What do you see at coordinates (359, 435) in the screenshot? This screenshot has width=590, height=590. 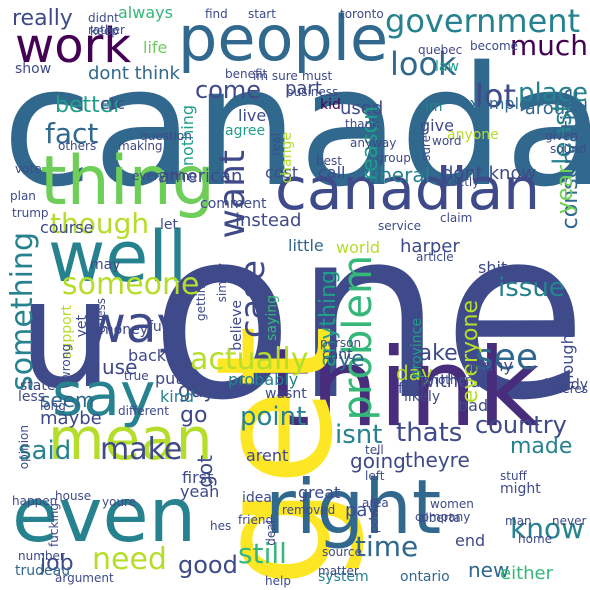 I see `cloud-word: isnt` at bounding box center [359, 435].